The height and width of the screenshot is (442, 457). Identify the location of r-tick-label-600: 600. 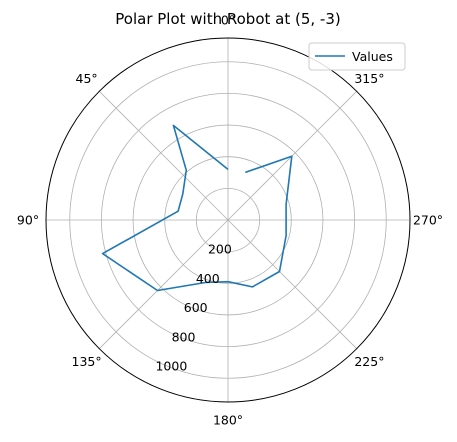
(196, 307).